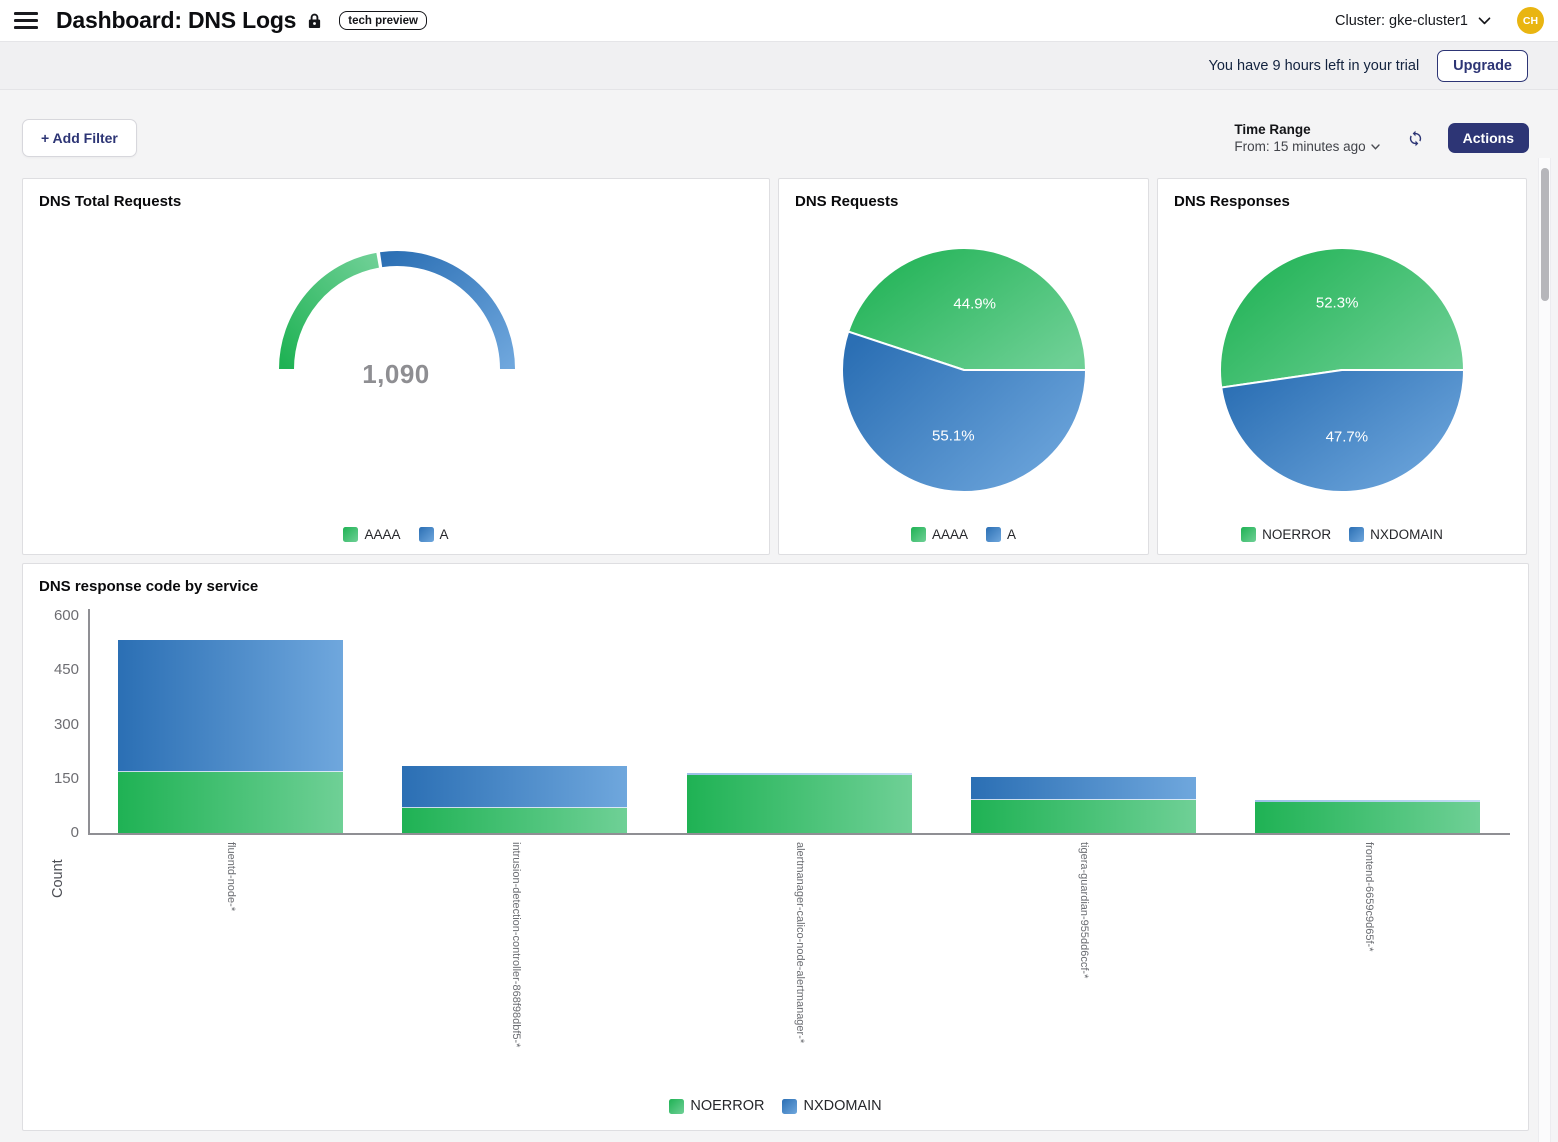 The image size is (1558, 1142). Describe the element at coordinates (314, 20) in the screenshot. I see `lock-icon` at that location.